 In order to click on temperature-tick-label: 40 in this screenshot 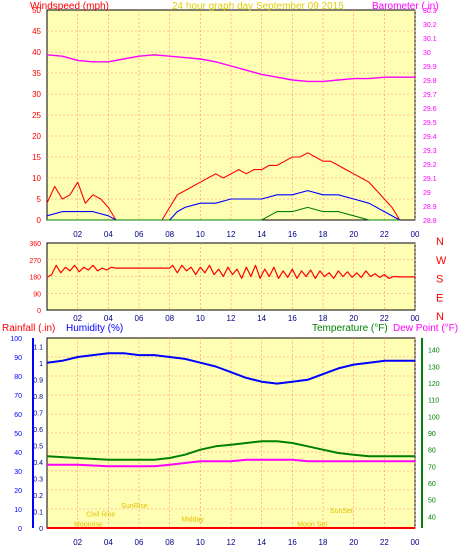, I will do `click(432, 517)`.